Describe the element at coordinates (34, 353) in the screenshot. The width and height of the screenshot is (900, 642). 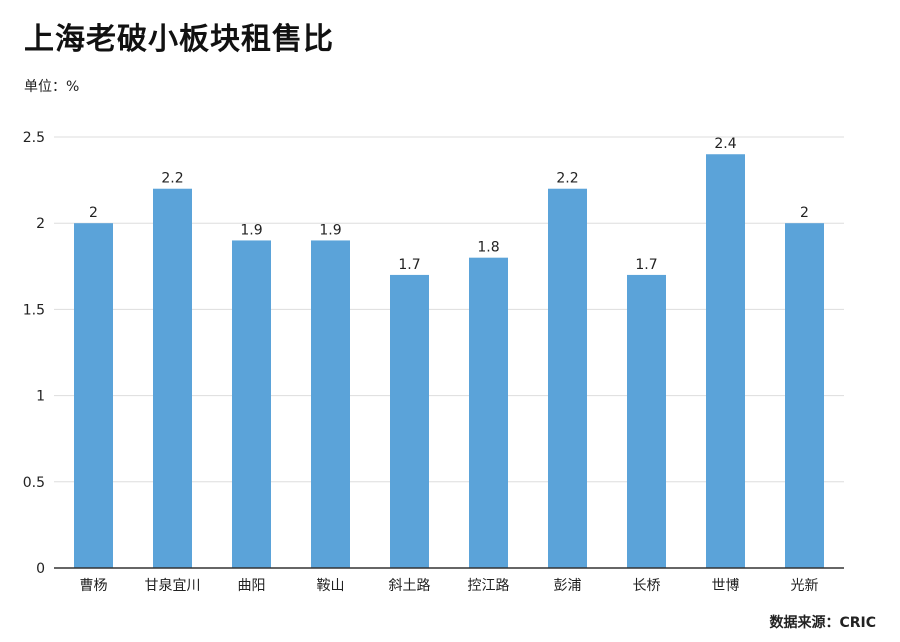
I see `y-axis-ticks: 0 0.5 1 1.5 2 2.5` at that location.